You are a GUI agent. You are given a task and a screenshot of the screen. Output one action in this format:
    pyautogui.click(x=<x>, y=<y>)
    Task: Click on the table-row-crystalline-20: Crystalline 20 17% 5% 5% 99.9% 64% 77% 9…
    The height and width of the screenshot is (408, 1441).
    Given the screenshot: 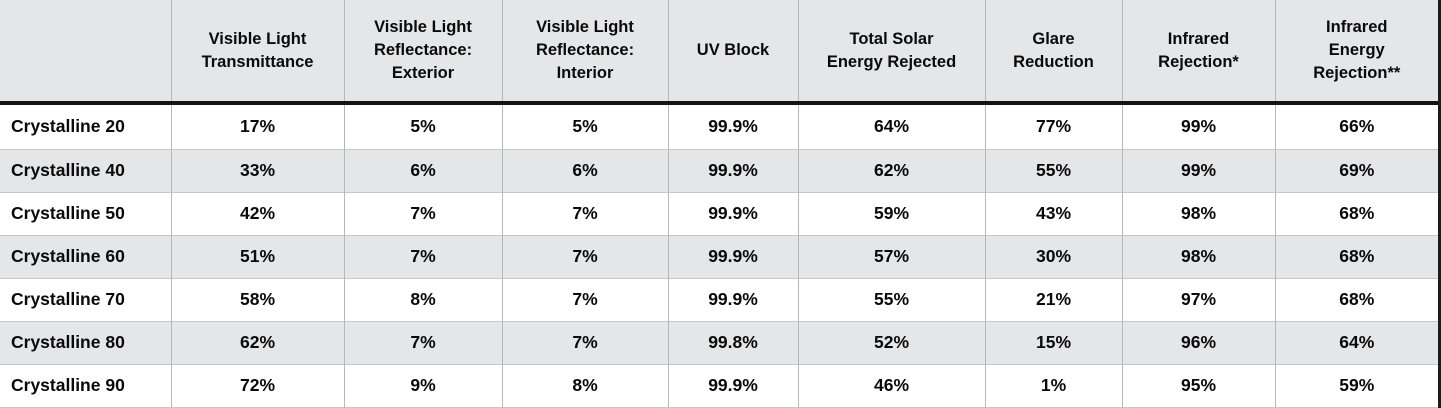 What is the action you would take?
    pyautogui.click(x=719, y=126)
    